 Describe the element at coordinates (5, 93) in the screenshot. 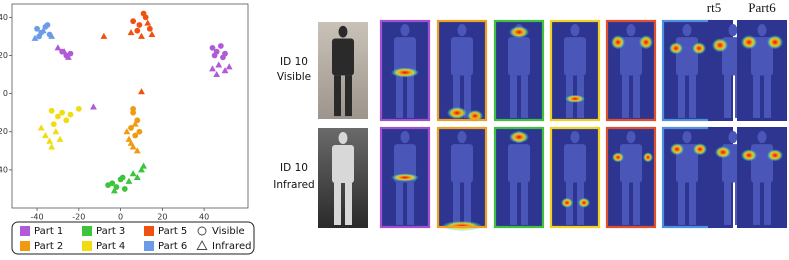

I see `y-tick-label: 0` at that location.